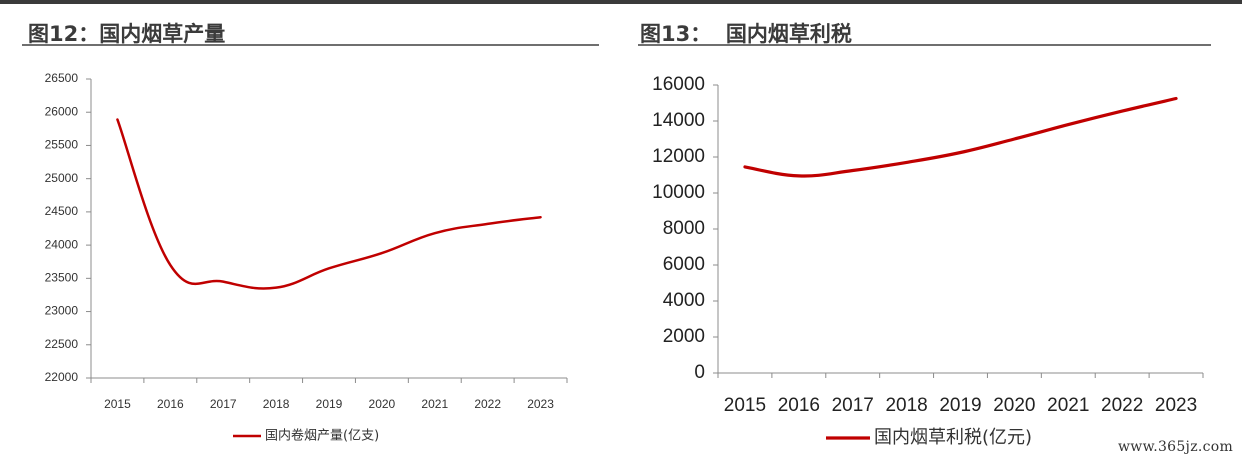 The image size is (1242, 462). Describe the element at coordinates (329, 404) in the screenshot. I see `production-x-tick-label: 2019` at that location.